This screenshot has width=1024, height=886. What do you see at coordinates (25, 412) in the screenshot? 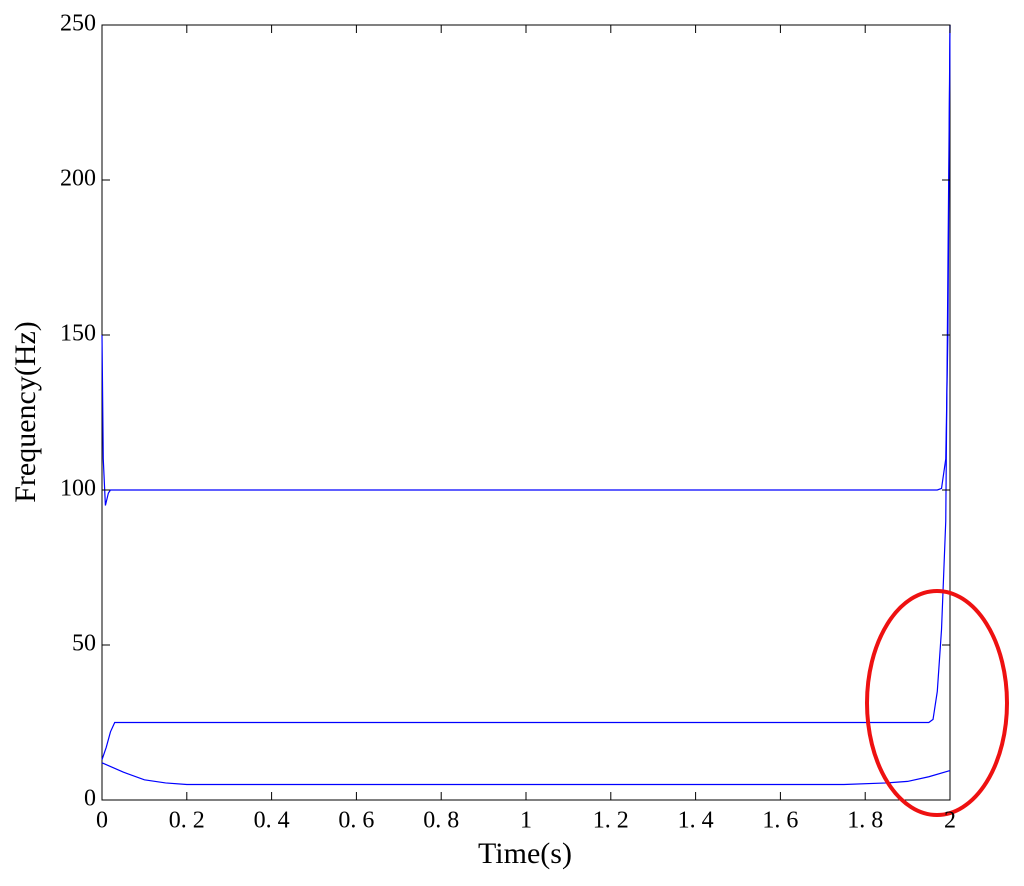
I see `y-axis-label: Frequency(Hz)` at bounding box center [25, 412].